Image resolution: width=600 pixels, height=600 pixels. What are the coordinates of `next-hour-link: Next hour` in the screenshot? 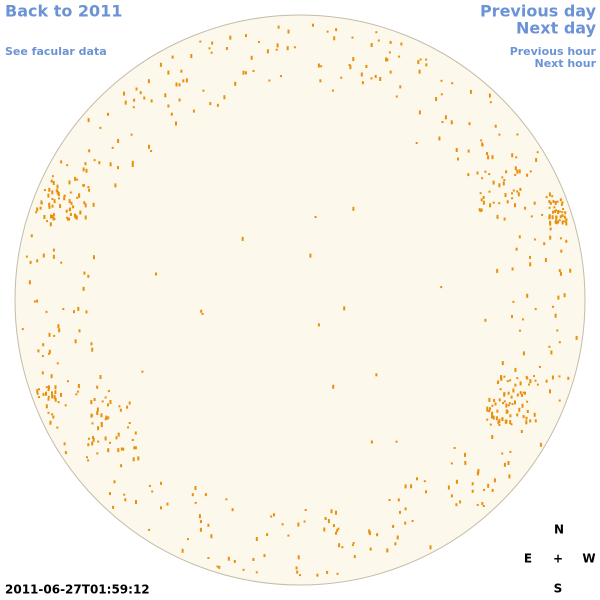 It's located at (566, 63).